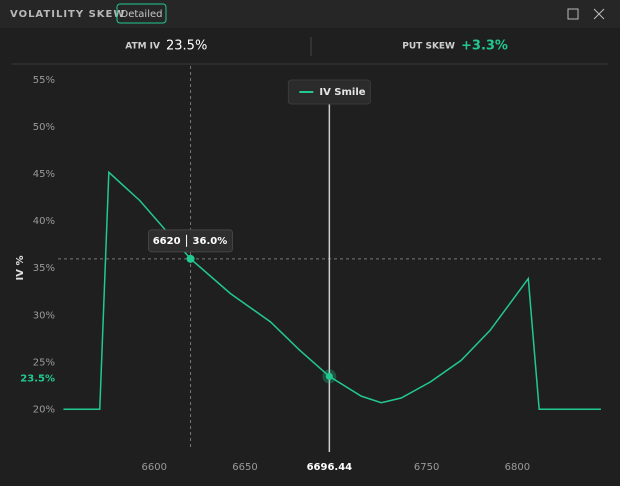 Image resolution: width=620 pixels, height=486 pixels. Describe the element at coordinates (310, 14) in the screenshot. I see `title-bar` at that location.